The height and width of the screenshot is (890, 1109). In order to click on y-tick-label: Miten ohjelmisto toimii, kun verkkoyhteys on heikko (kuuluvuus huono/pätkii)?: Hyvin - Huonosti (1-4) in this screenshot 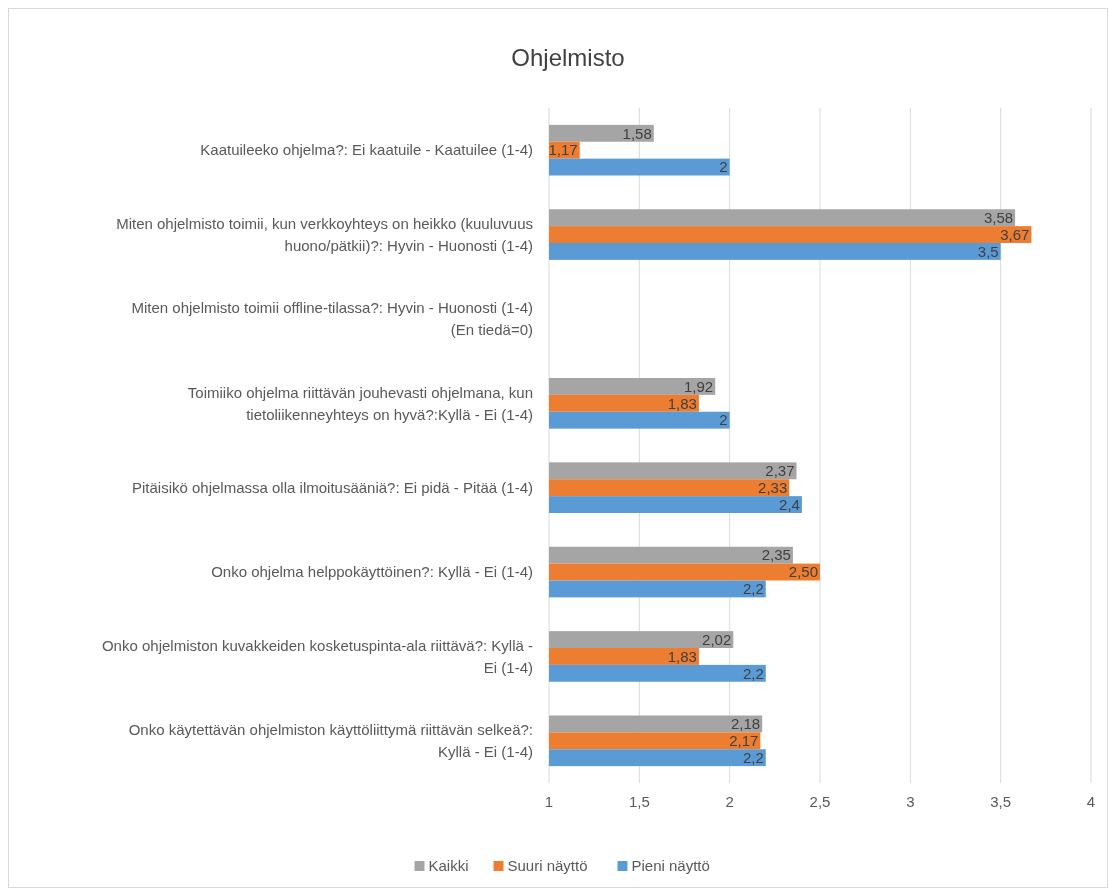, I will do `click(324, 234)`.